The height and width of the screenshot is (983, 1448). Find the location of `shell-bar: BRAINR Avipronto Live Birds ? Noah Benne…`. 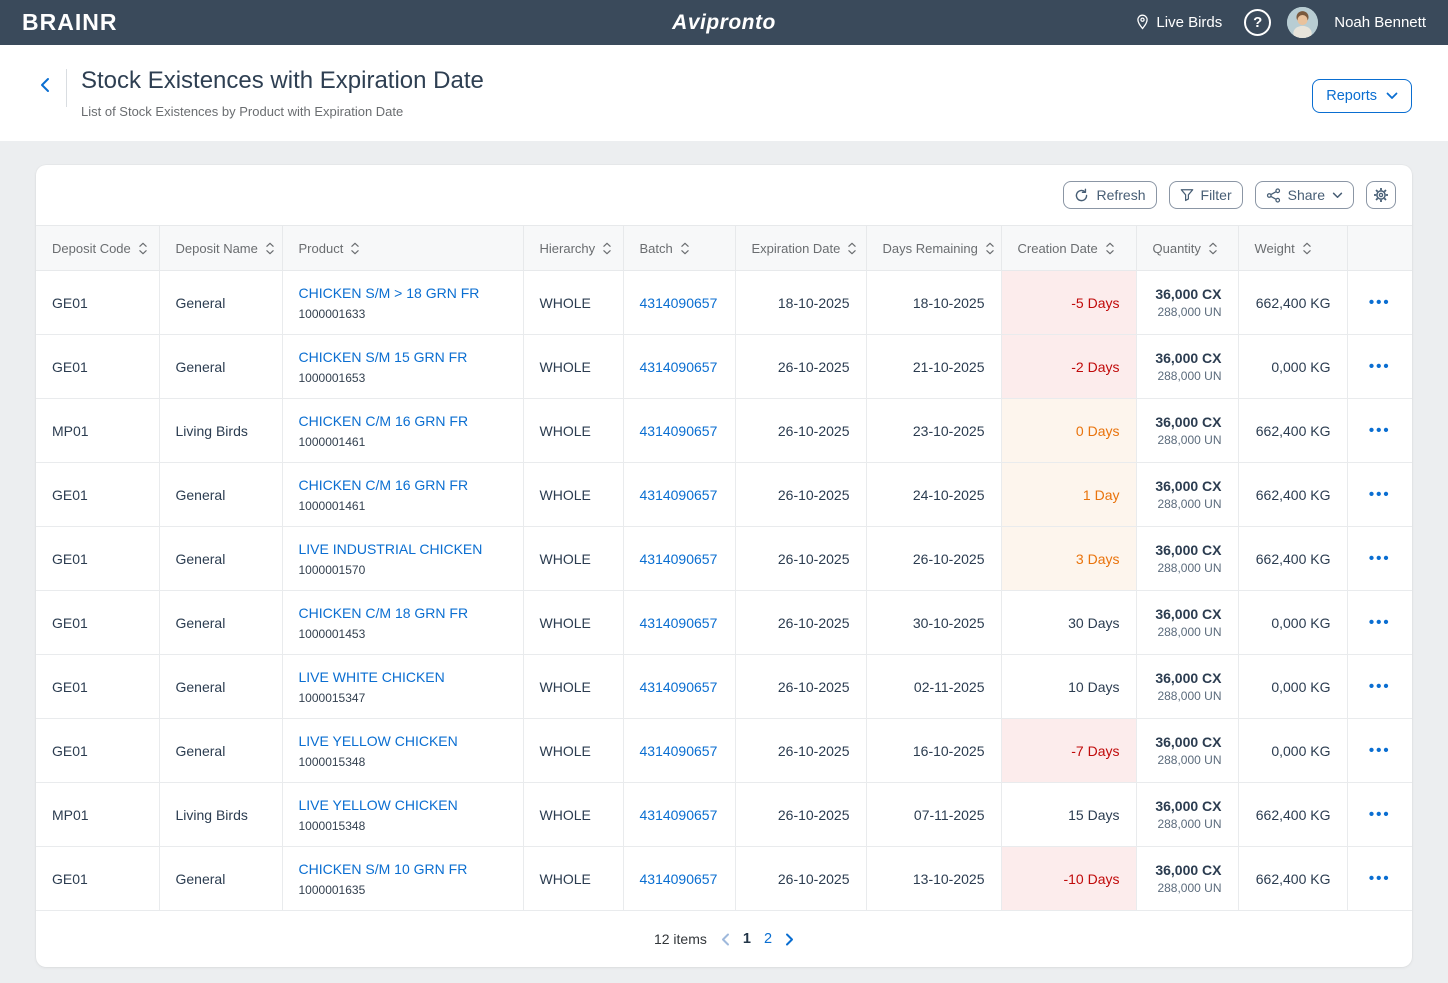

shell-bar: BRAINR Avipronto Live Birds ? Noah Benne… is located at coordinates (724, 22).